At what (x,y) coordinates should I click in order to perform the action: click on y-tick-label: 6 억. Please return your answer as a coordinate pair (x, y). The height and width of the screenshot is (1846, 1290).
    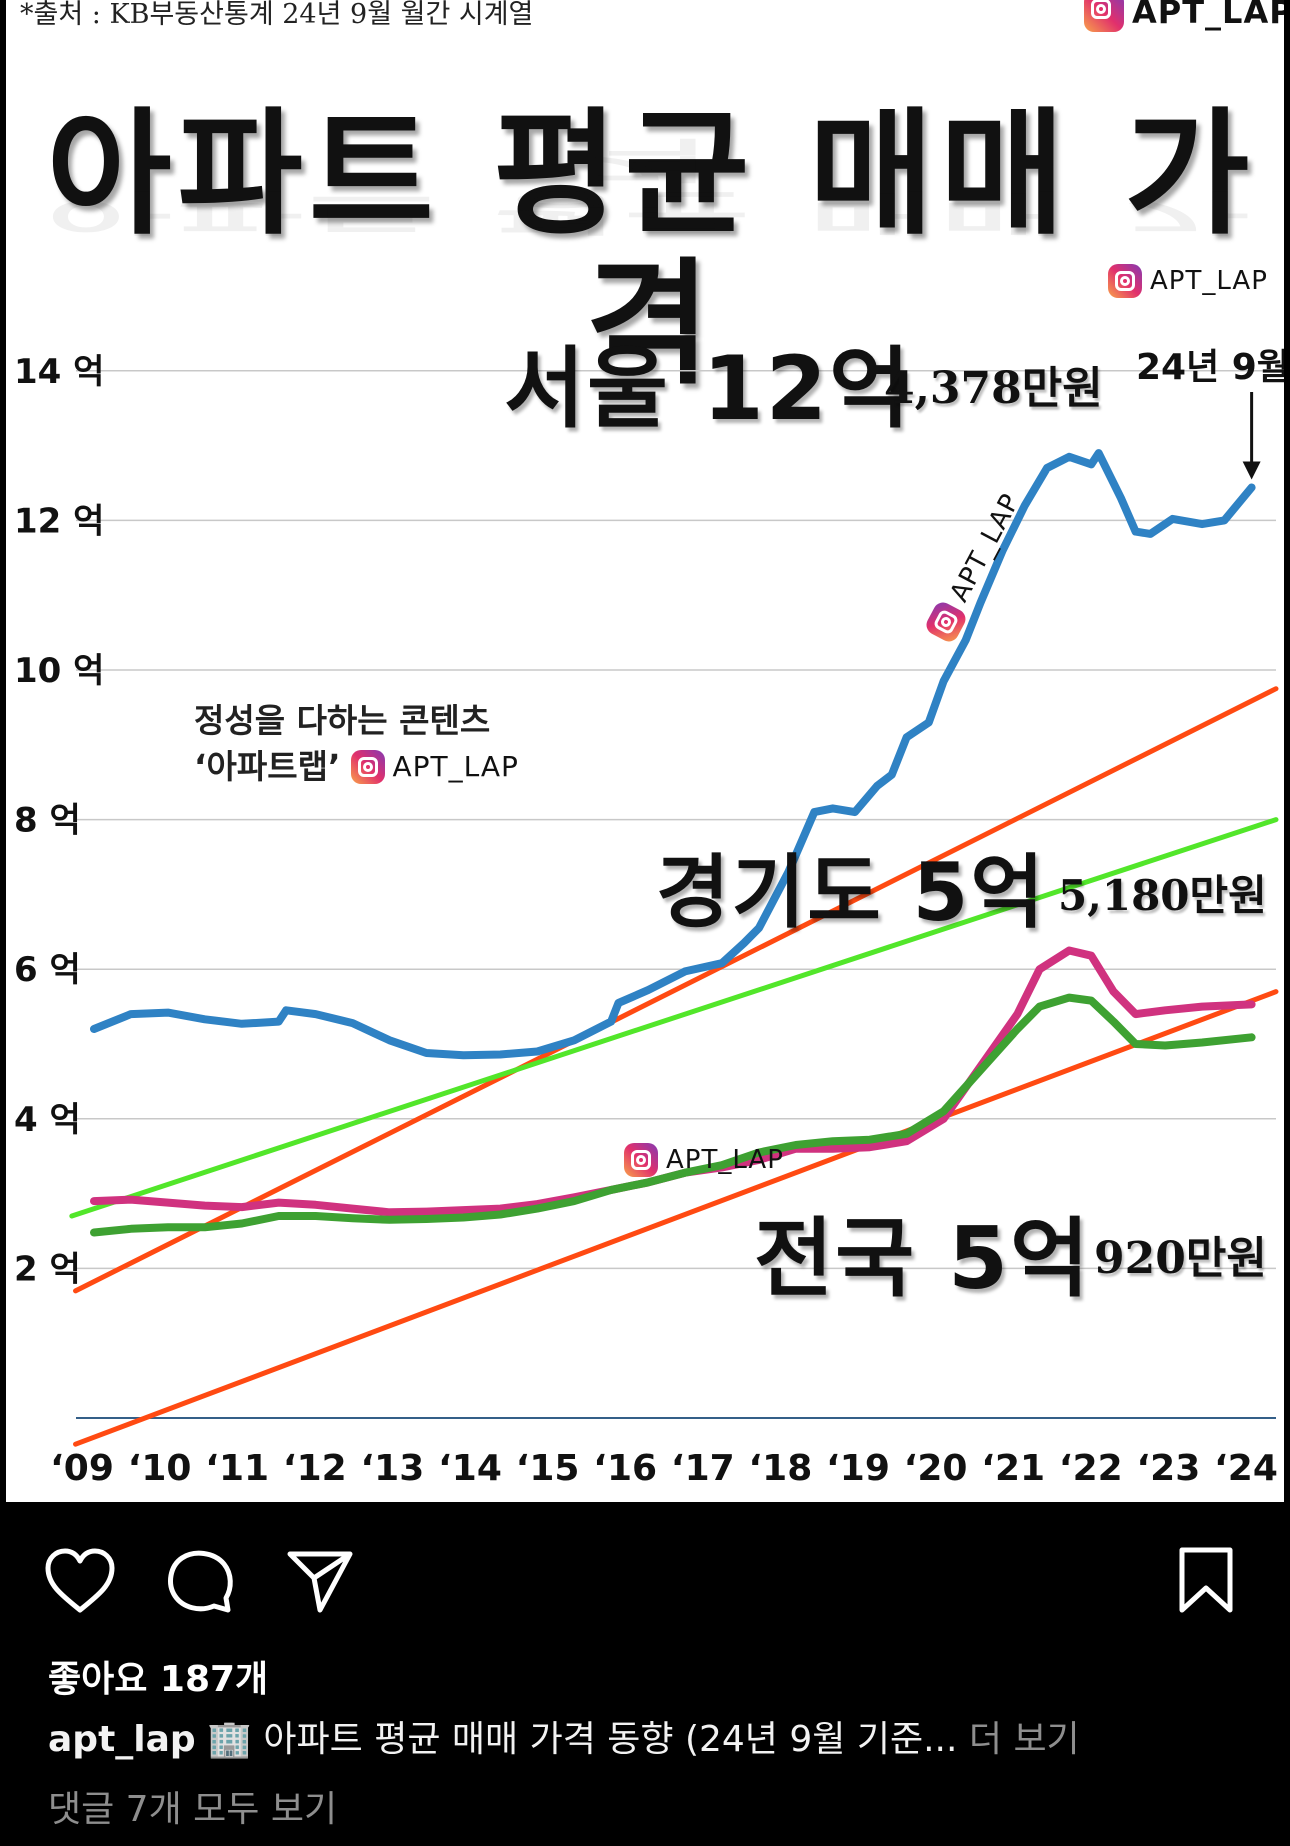
    Looking at the image, I should click on (47, 970).